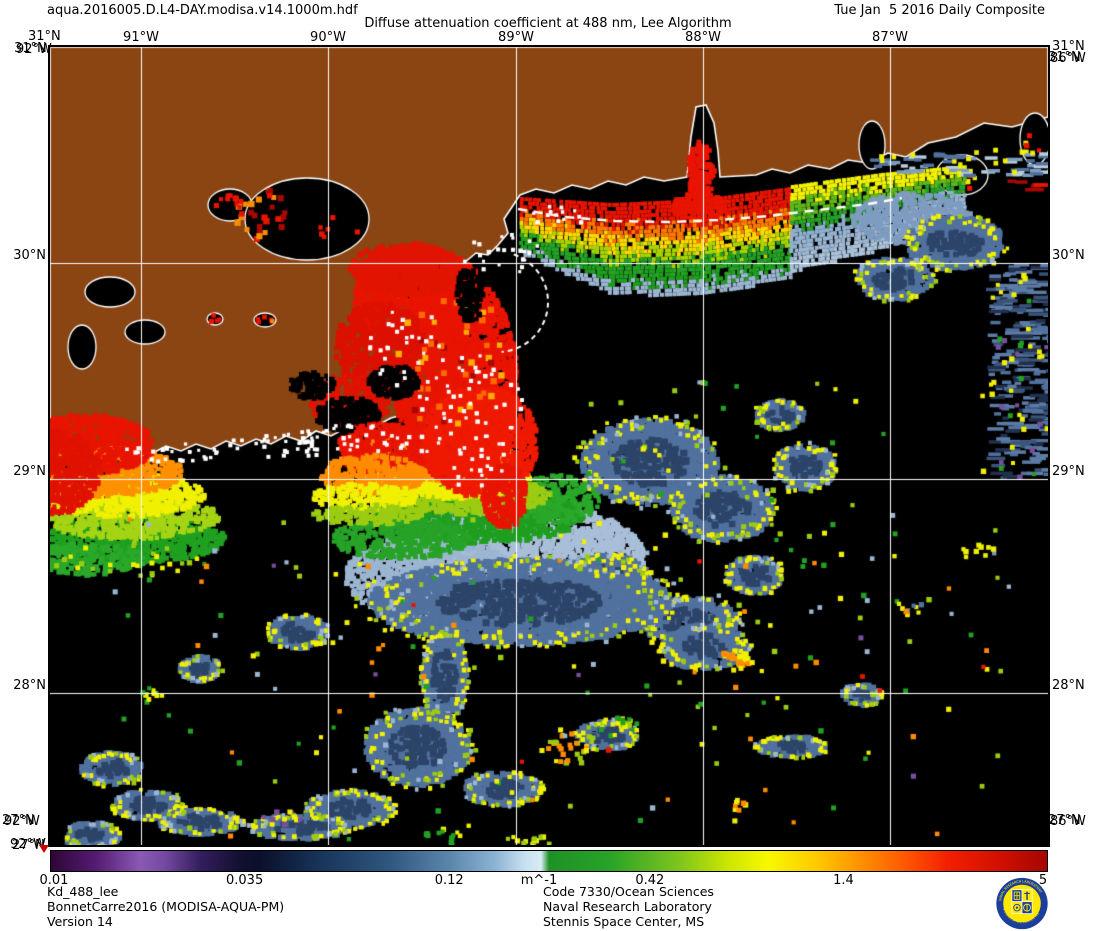 The image size is (1096, 931). What do you see at coordinates (703, 37) in the screenshot?
I see `lon-tick-label: 88°W` at bounding box center [703, 37].